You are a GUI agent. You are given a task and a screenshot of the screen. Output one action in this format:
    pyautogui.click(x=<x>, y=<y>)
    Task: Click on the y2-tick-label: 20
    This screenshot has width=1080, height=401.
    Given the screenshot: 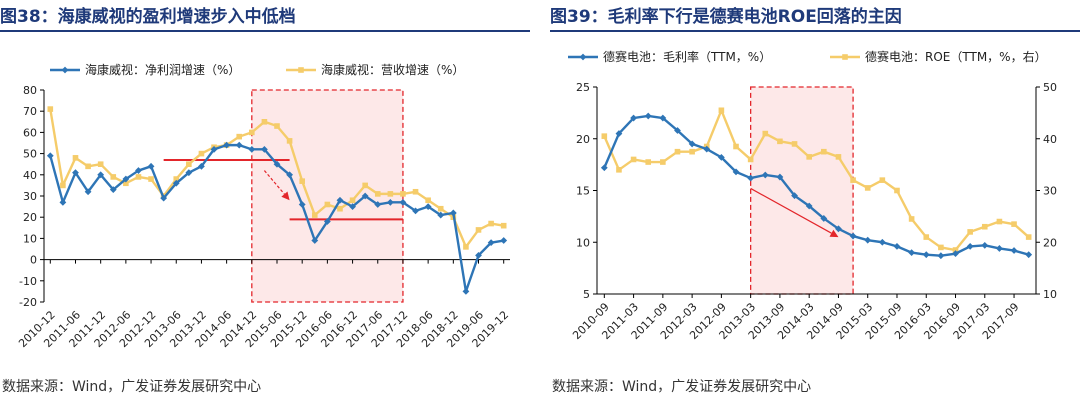 What is the action you would take?
    pyautogui.click(x=1050, y=242)
    